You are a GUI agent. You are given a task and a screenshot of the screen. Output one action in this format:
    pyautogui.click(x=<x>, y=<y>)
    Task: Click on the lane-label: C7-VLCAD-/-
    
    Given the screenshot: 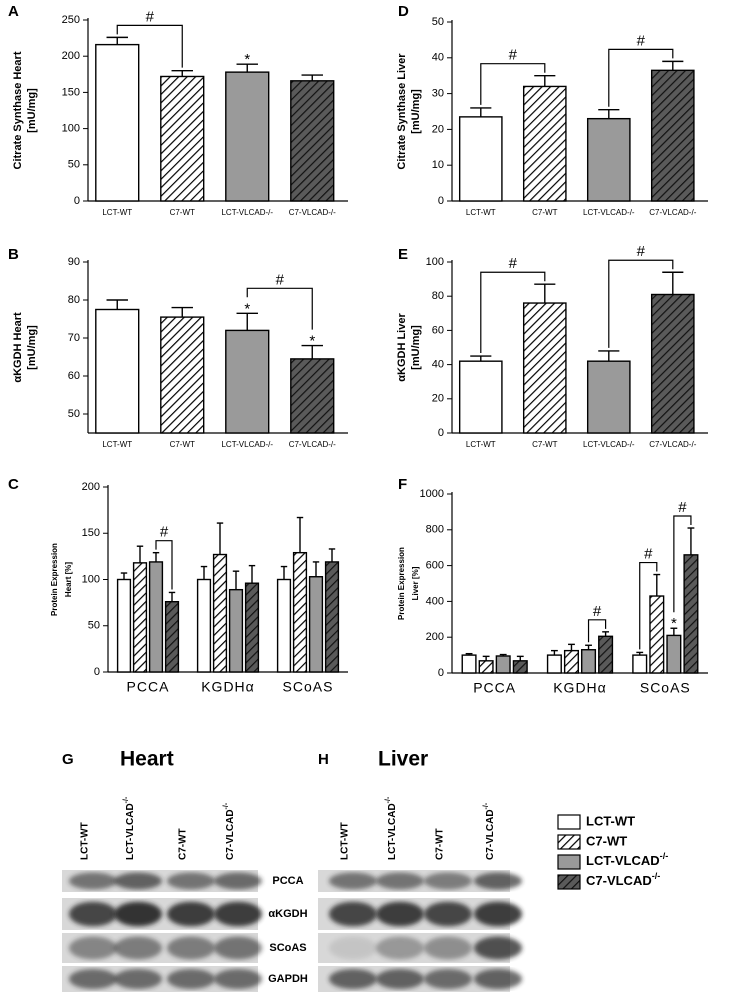 What is the action you would take?
    pyautogui.click(x=229, y=831)
    